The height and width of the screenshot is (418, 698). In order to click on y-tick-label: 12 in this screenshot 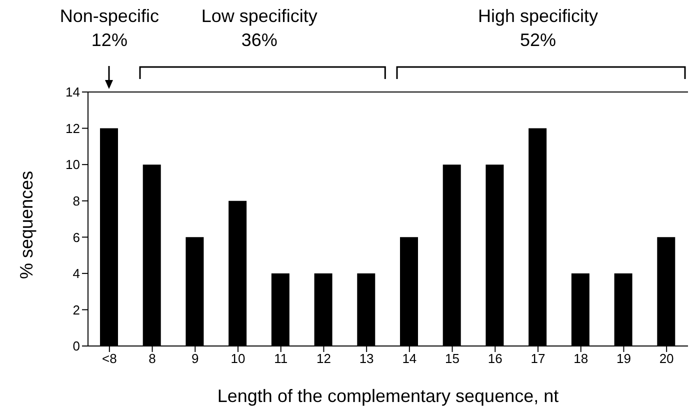, I will do `click(73, 128)`.